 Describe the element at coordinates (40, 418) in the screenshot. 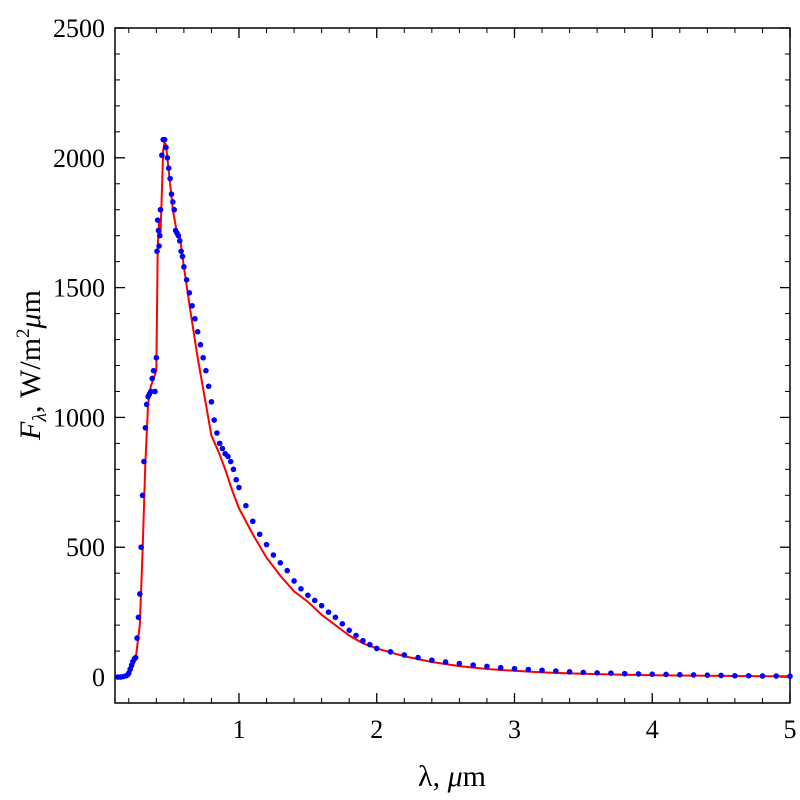

I see `y-axis-label-sub: λ` at that location.